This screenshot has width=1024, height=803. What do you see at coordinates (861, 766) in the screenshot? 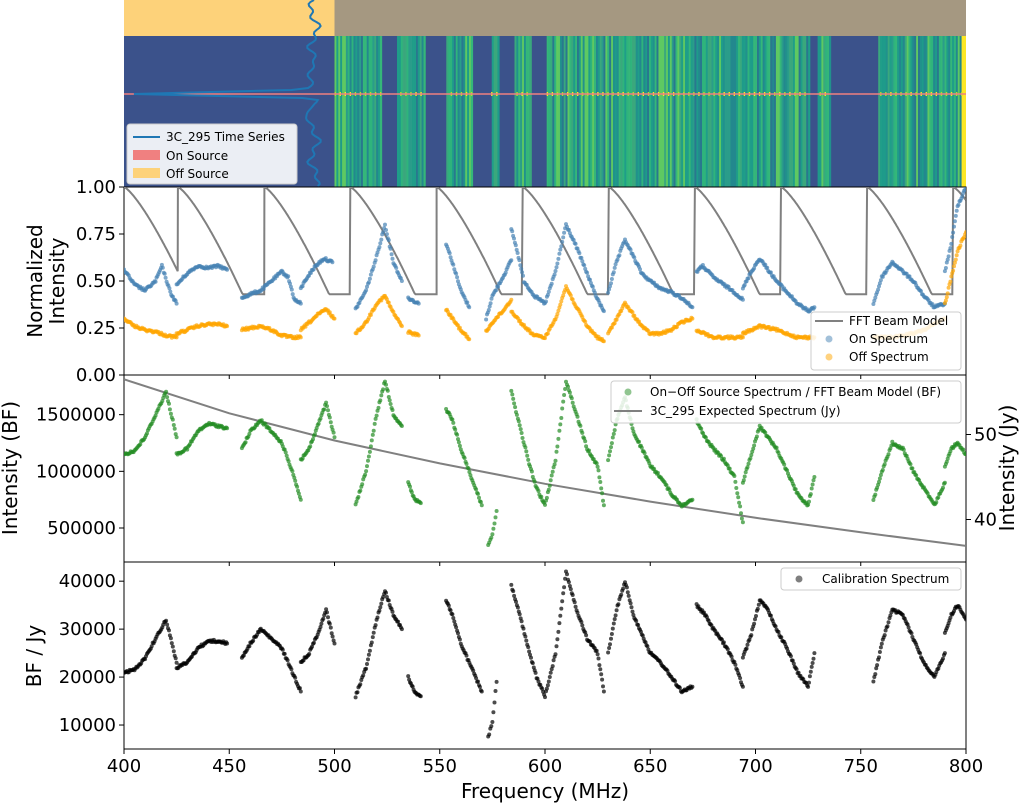
I see `x-tick-label: 750` at bounding box center [861, 766].